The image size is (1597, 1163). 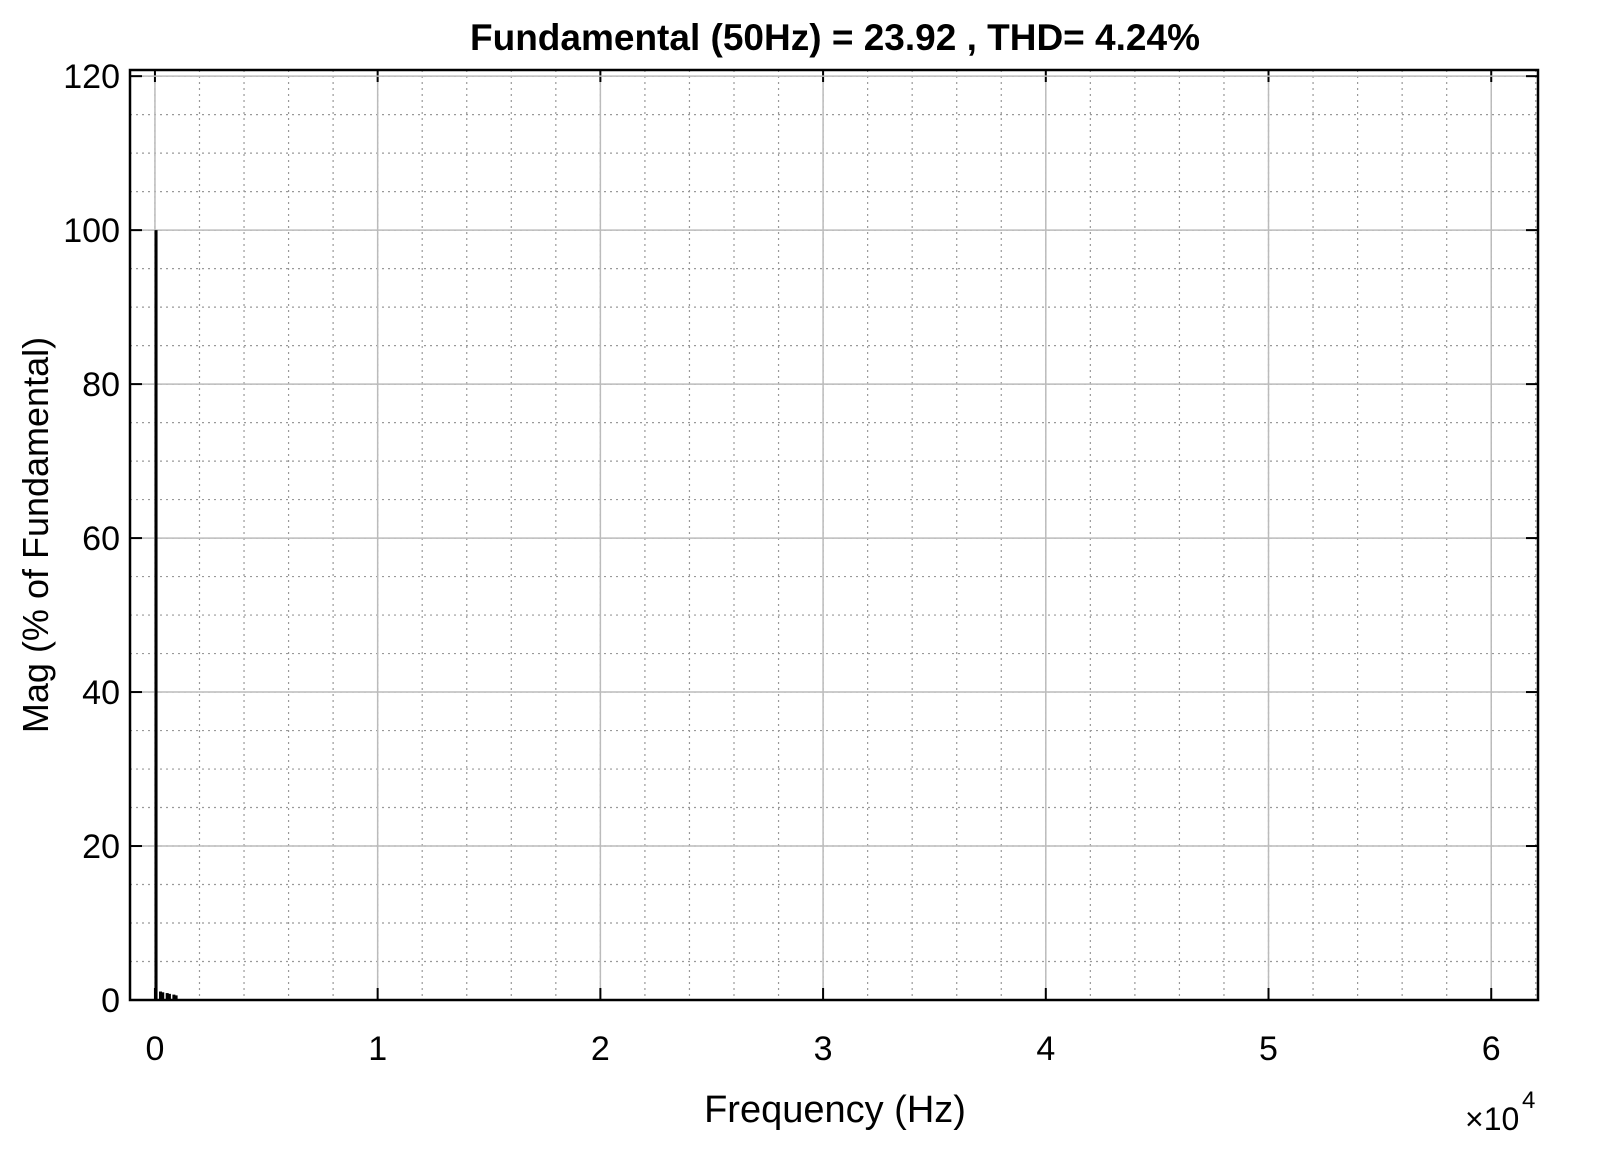 I want to click on y-tick-label: 80, so click(x=101, y=385).